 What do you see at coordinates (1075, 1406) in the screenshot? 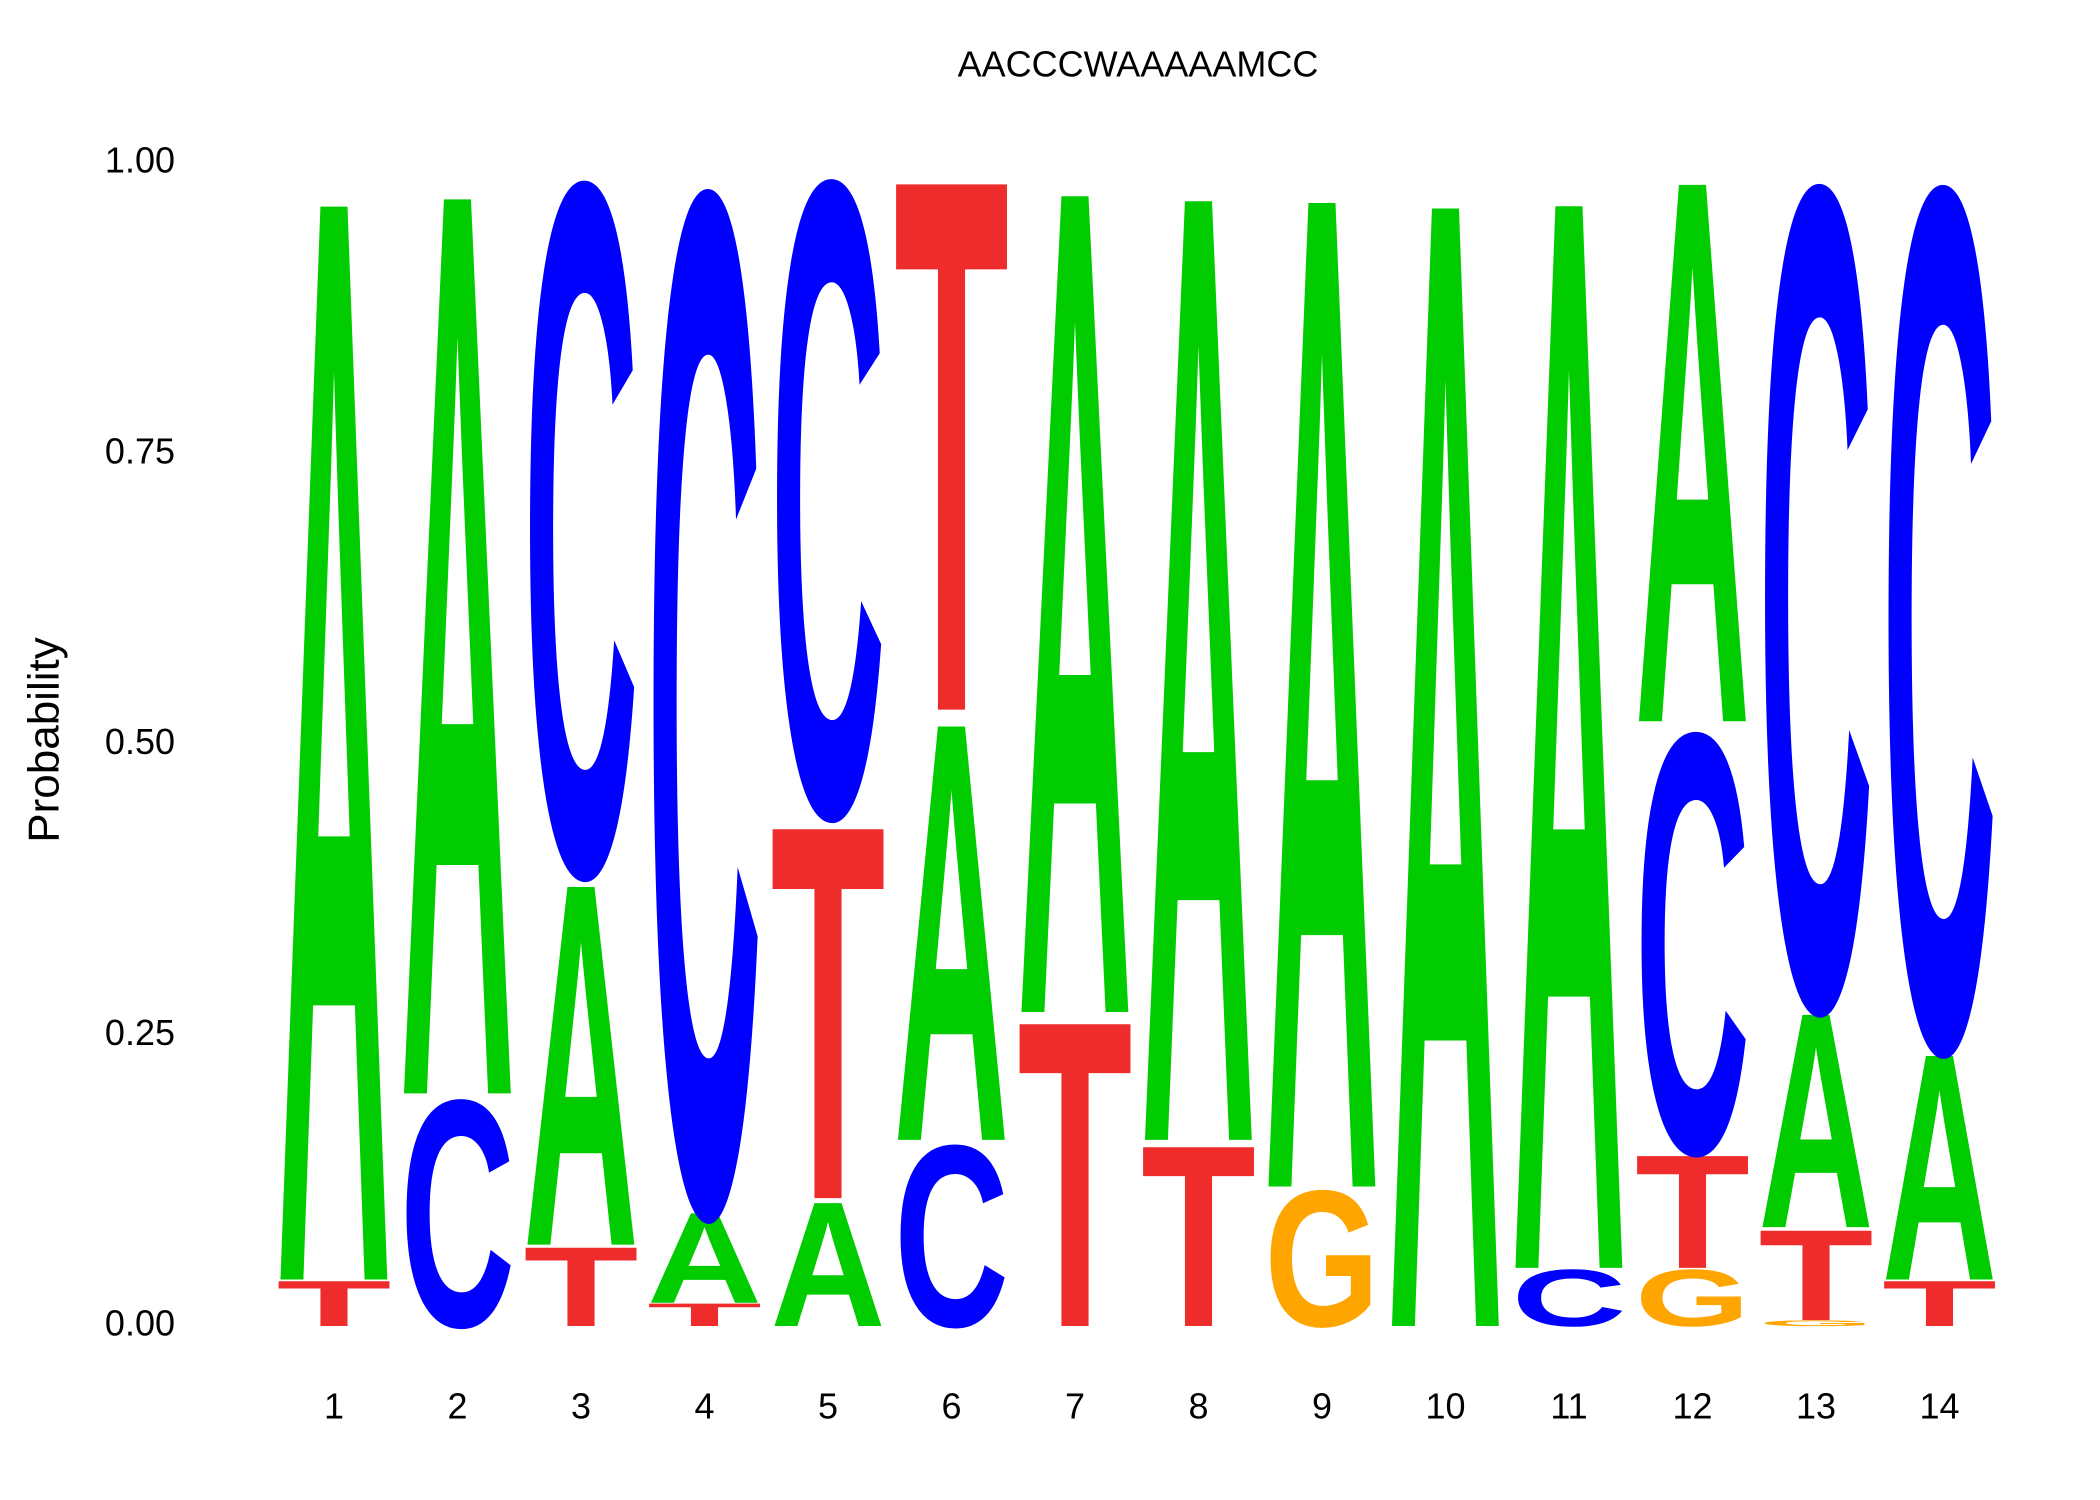
I see `x-tick-label: 7` at bounding box center [1075, 1406].